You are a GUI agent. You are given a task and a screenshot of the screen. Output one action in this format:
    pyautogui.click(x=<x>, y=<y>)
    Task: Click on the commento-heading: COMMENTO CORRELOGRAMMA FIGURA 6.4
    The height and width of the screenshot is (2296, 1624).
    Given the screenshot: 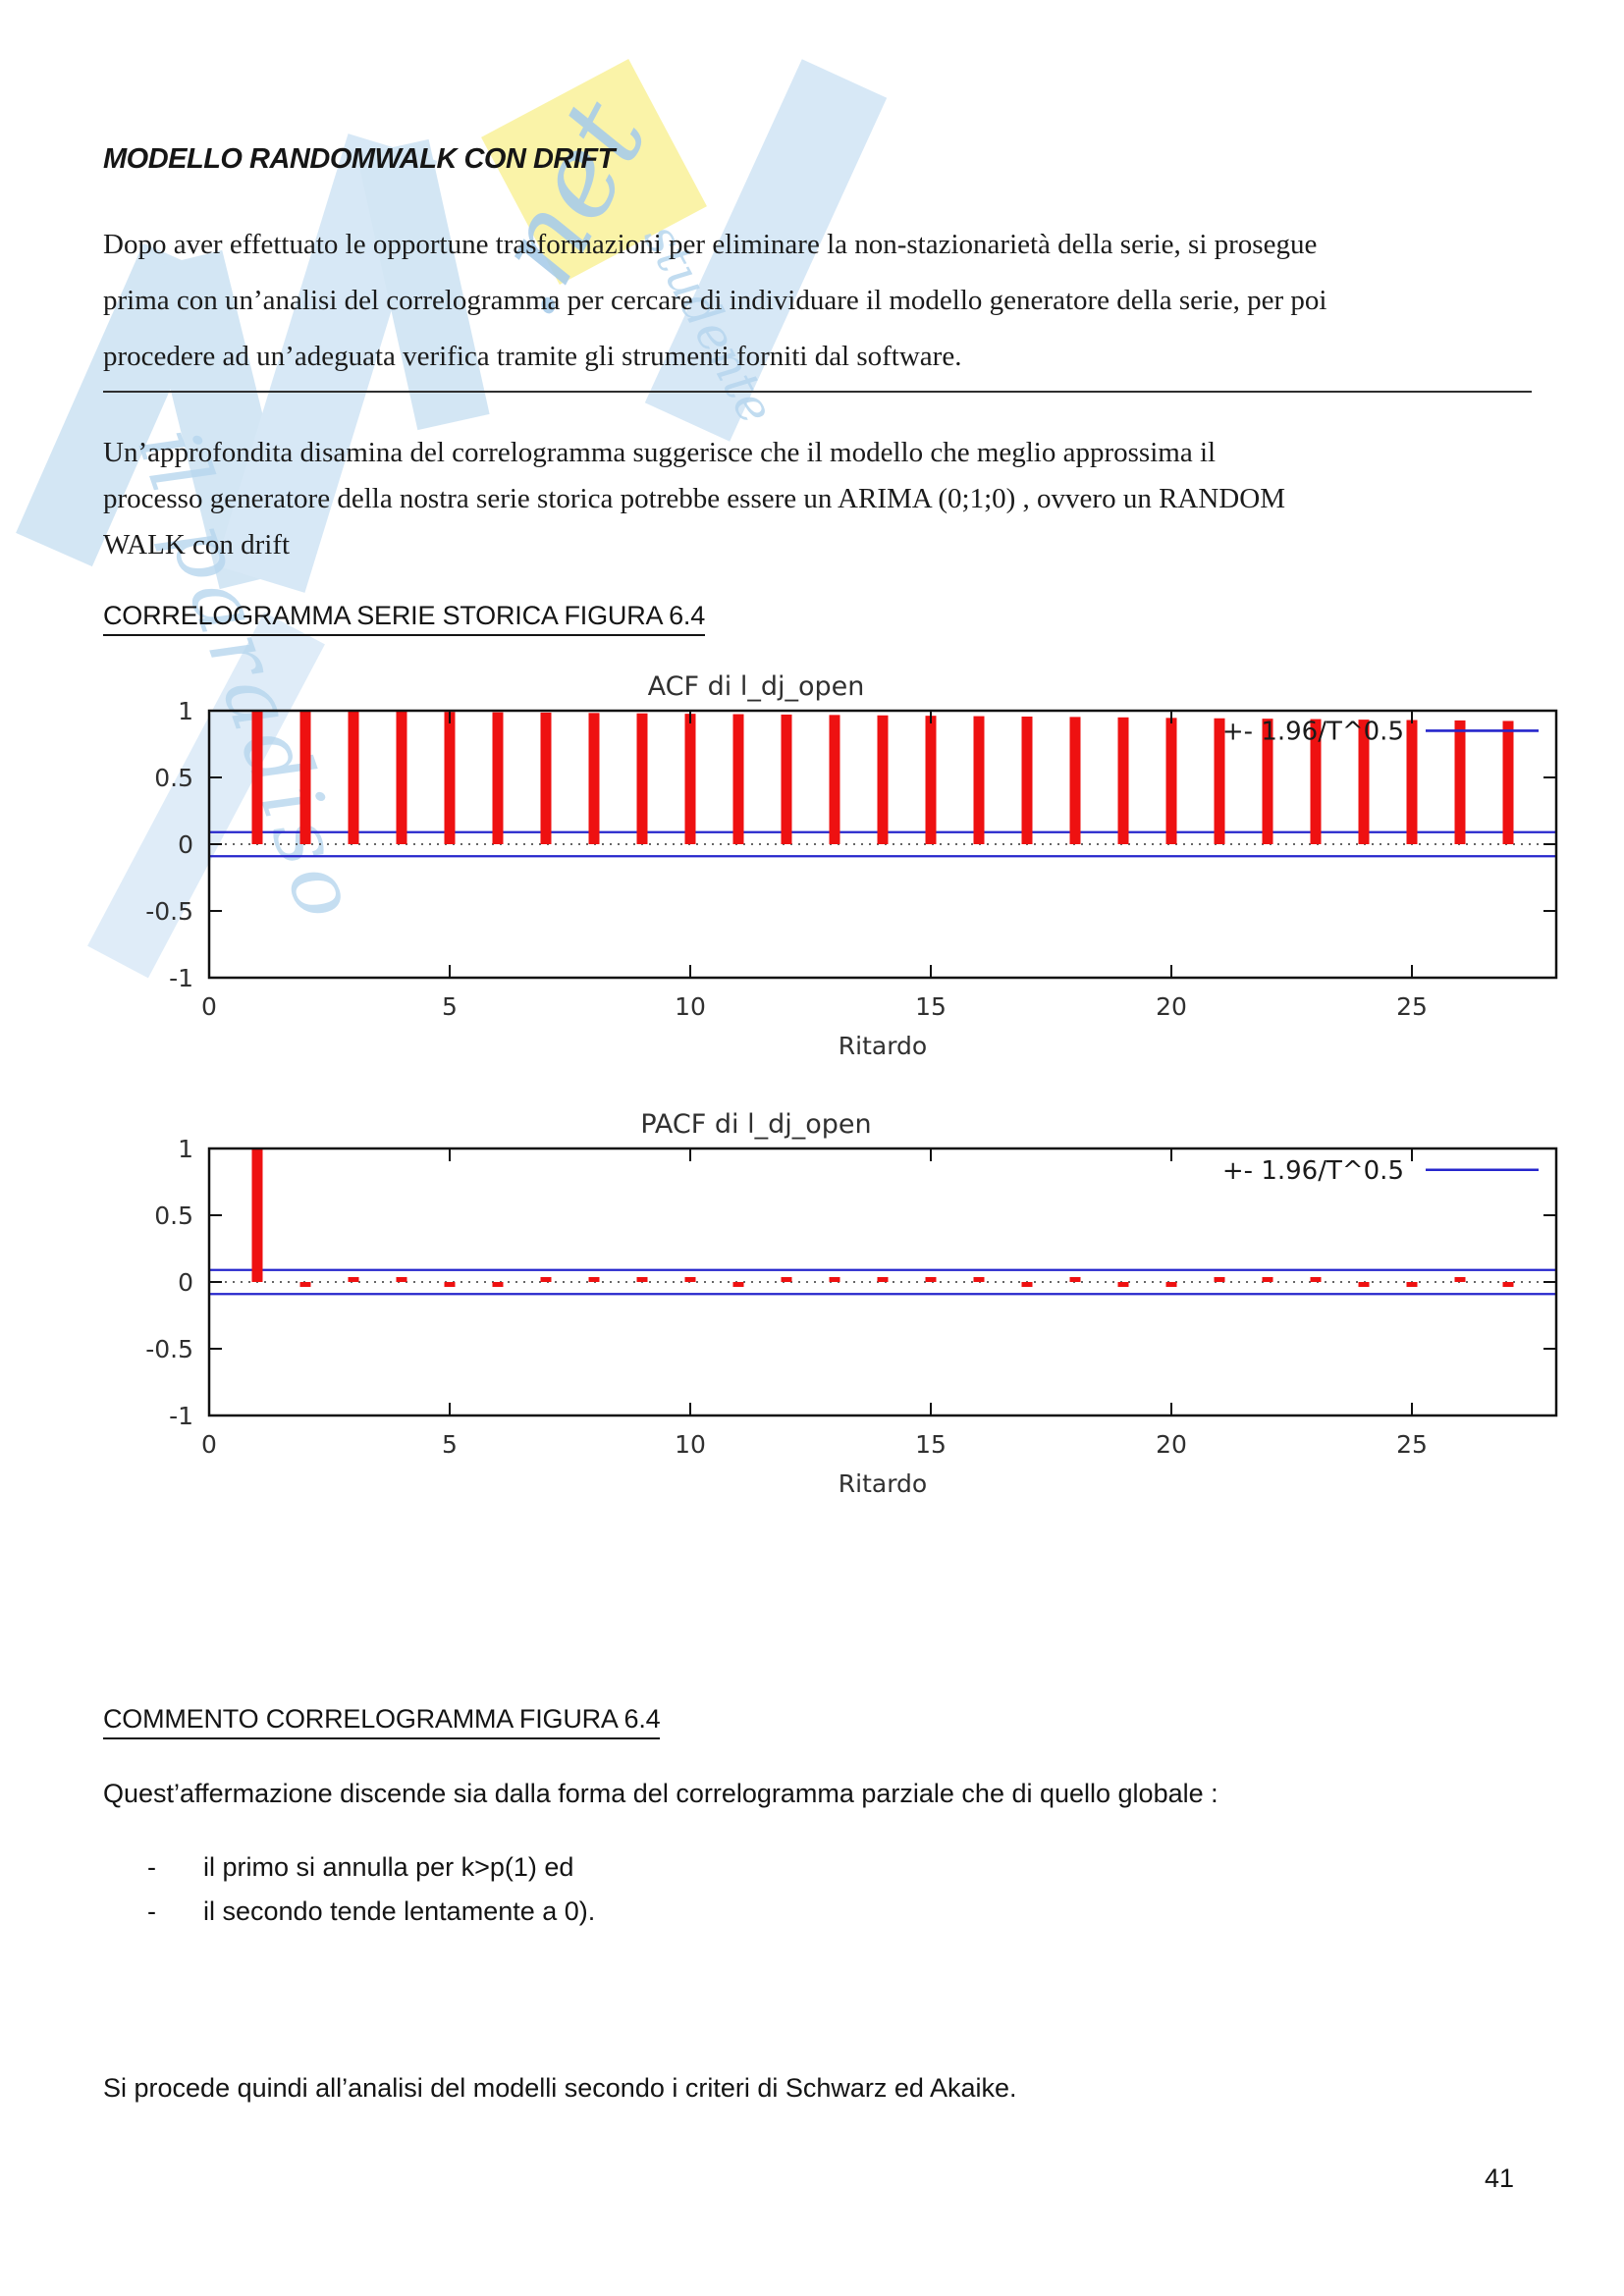 What is the action you would take?
    pyautogui.click(x=382, y=1721)
    